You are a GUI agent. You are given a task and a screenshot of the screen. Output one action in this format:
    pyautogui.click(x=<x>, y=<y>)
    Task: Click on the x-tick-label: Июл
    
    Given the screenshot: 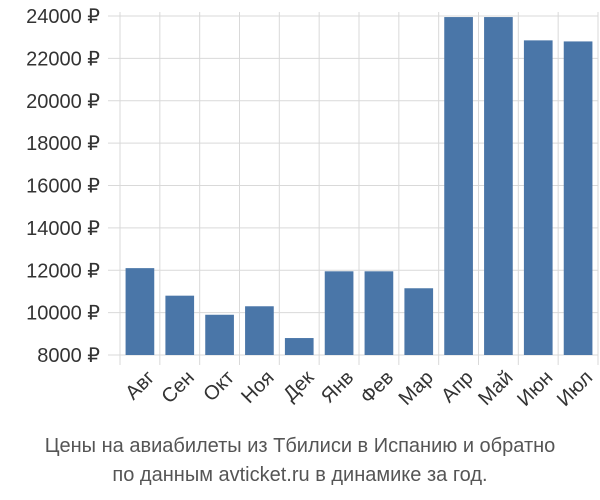 What is the action you would take?
    pyautogui.click(x=575, y=389)
    